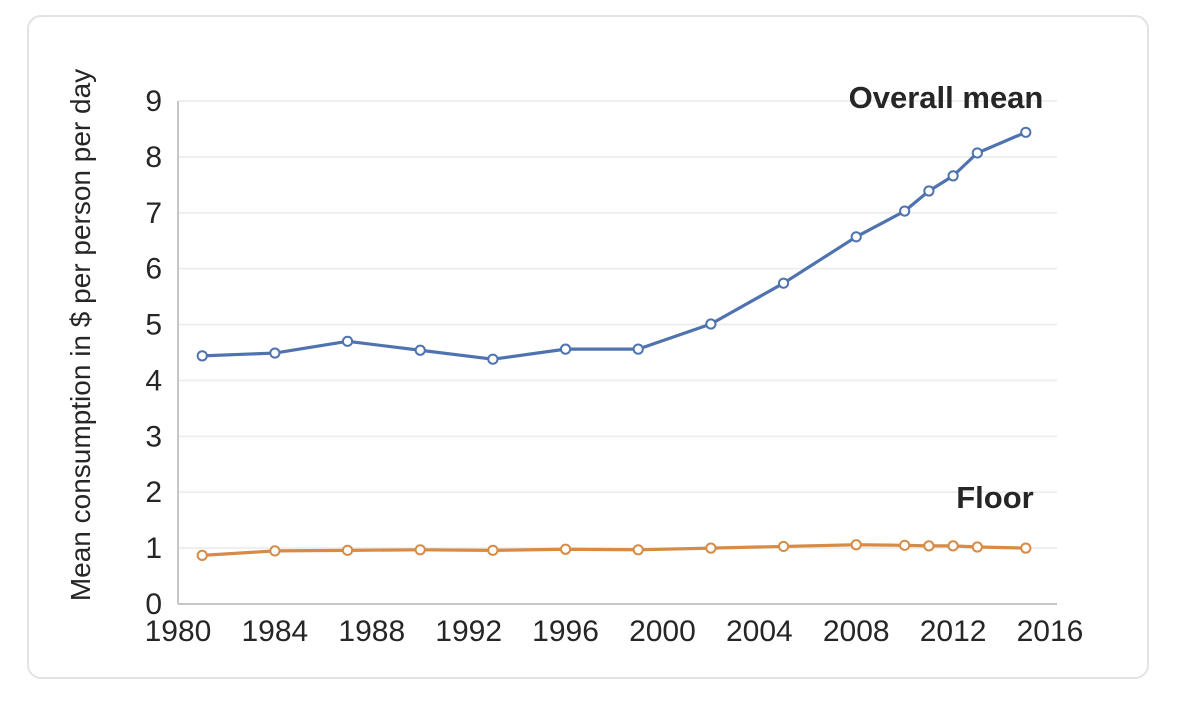 Image resolution: width=1200 pixels, height=702 pixels. What do you see at coordinates (153, 604) in the screenshot?
I see `y-tick-label: 0` at bounding box center [153, 604].